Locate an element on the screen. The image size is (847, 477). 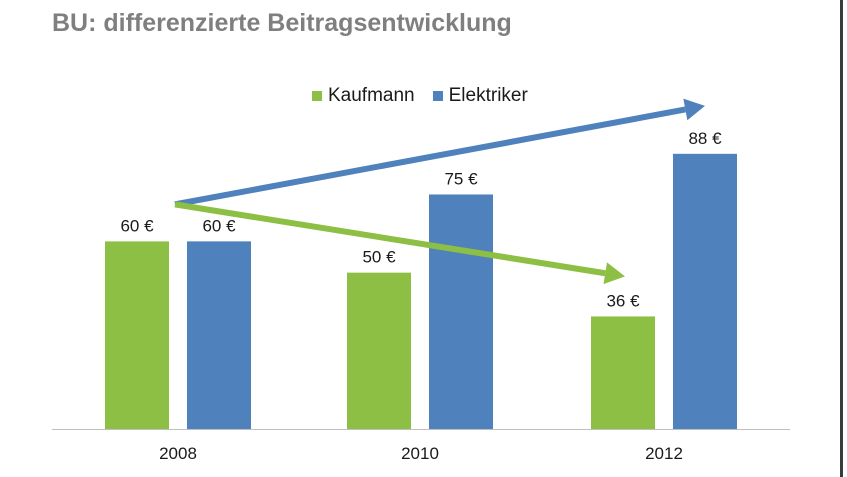
legend-swatch-kaufmann is located at coordinates (317, 96).